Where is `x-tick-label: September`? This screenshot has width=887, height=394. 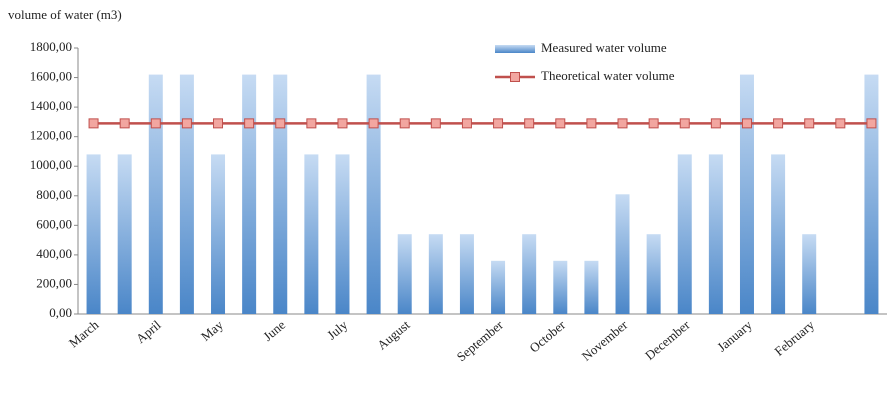
x-tick-label: September is located at coordinates (480, 341).